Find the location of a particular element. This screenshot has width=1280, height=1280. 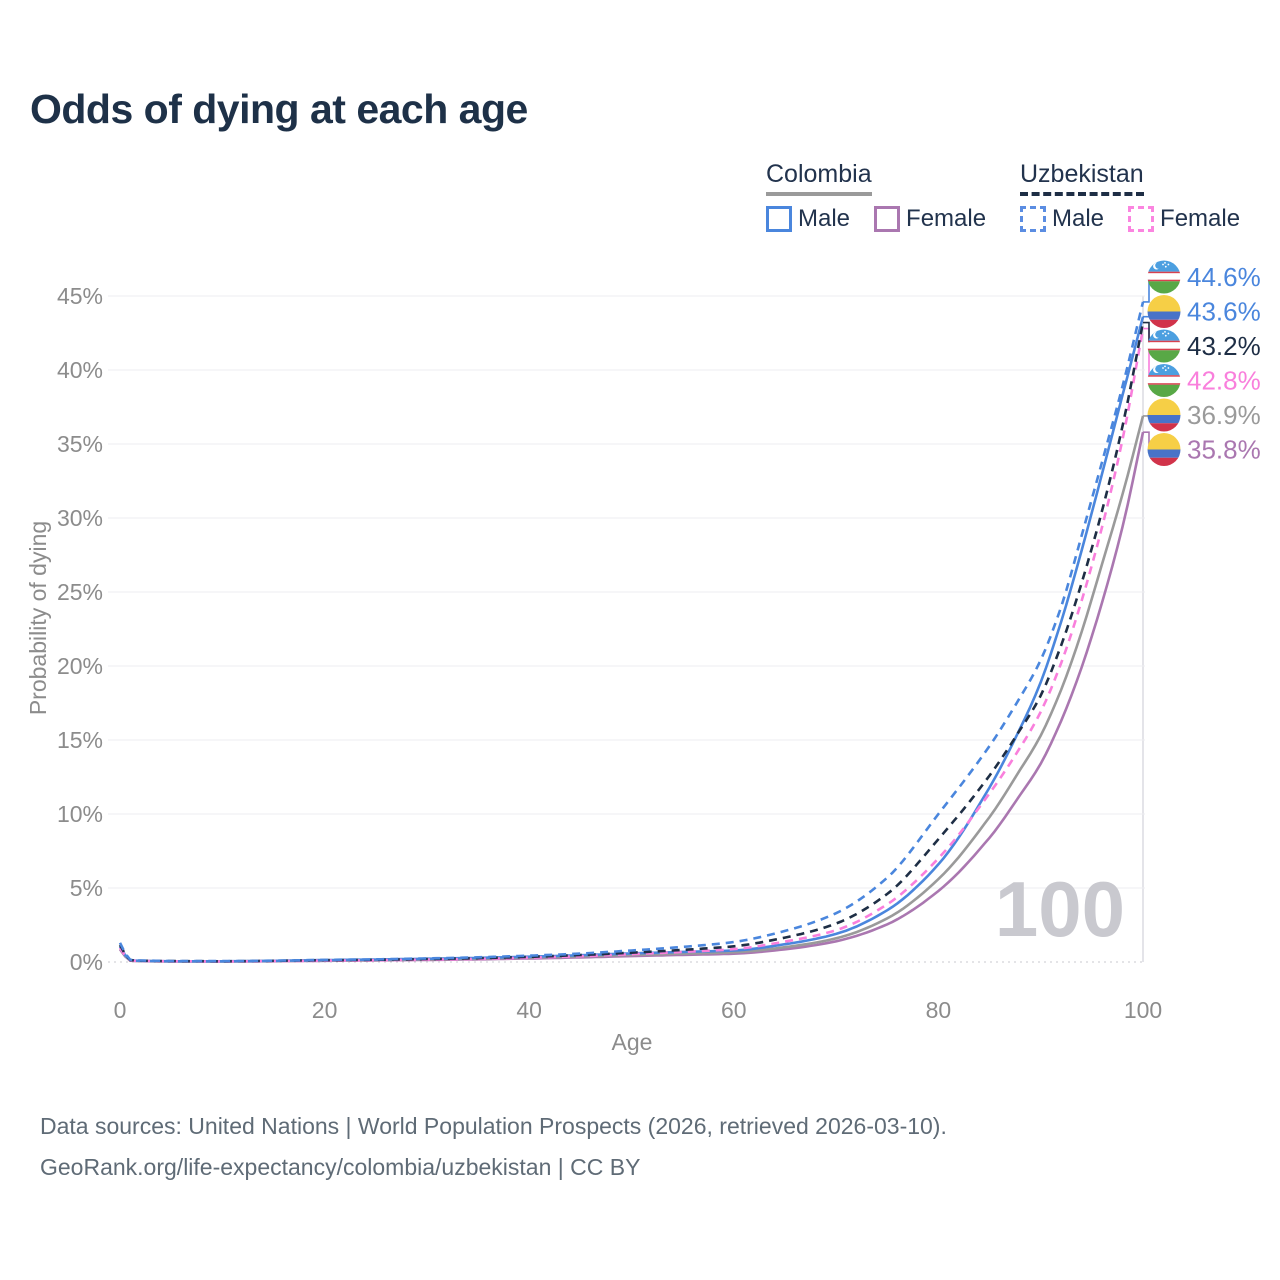

y-tick-label: 30% is located at coordinates (80, 518).